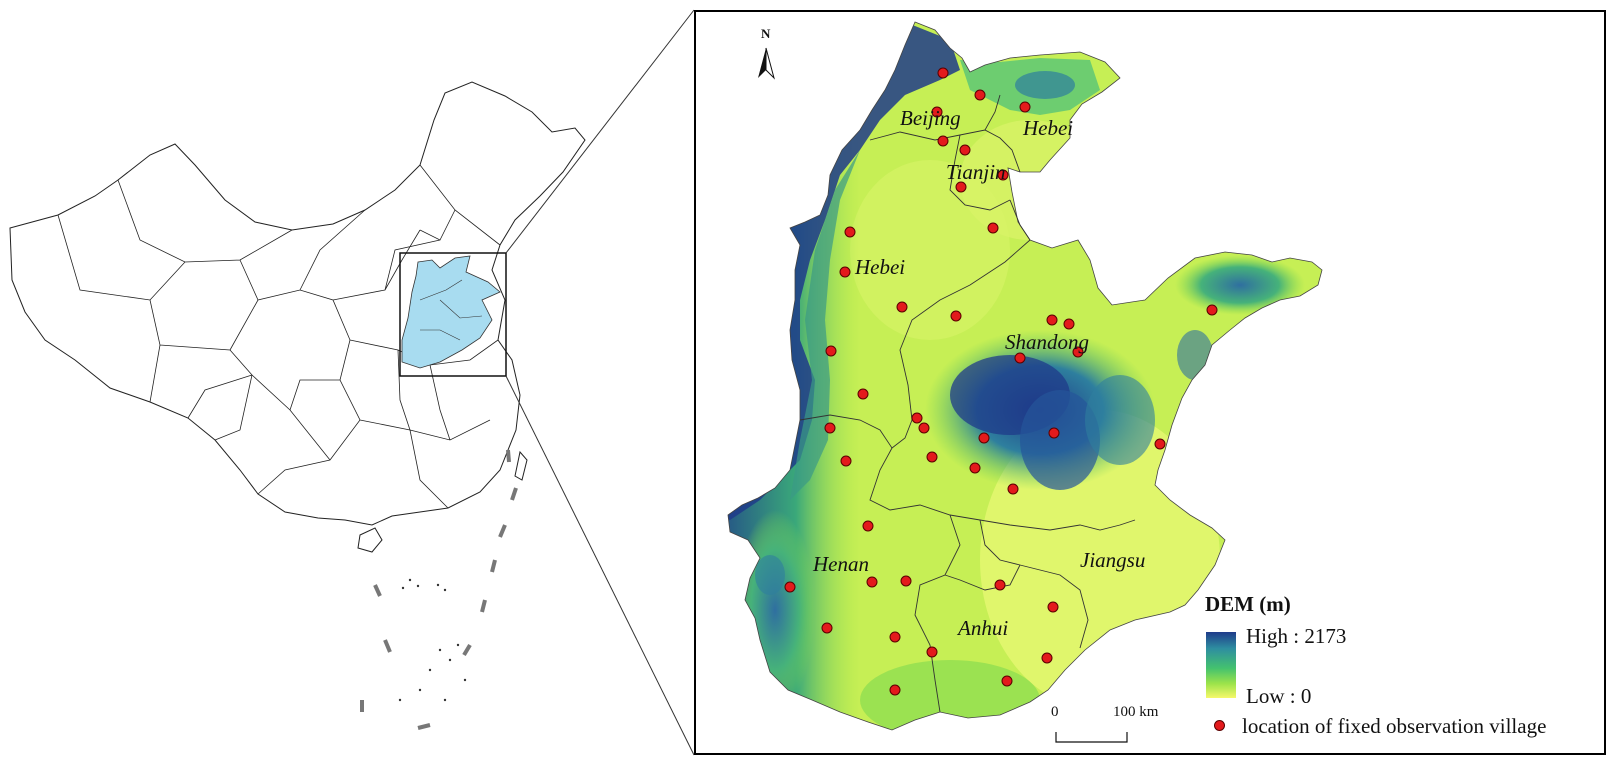 The width and height of the screenshot is (1614, 769). I want to click on study-area-overview, so click(451, 312).